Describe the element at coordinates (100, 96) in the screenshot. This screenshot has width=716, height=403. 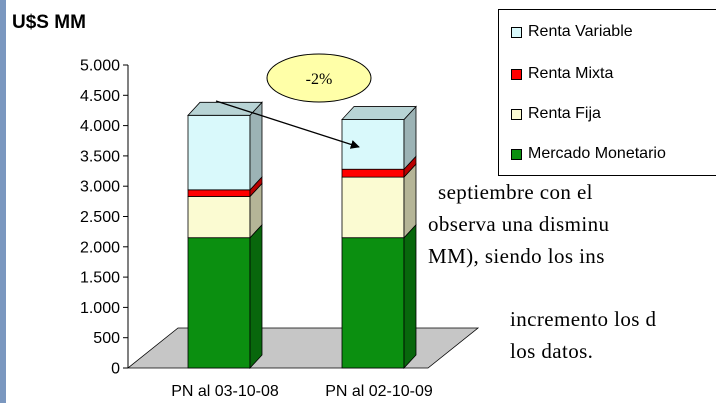
I see `y-tick-label: 4.500` at that location.